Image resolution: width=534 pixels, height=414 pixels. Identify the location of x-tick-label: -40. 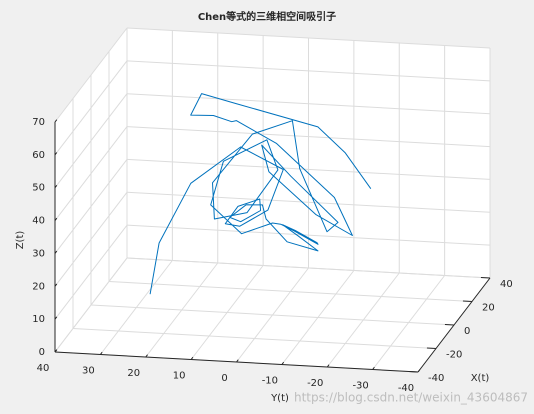
(436, 378).